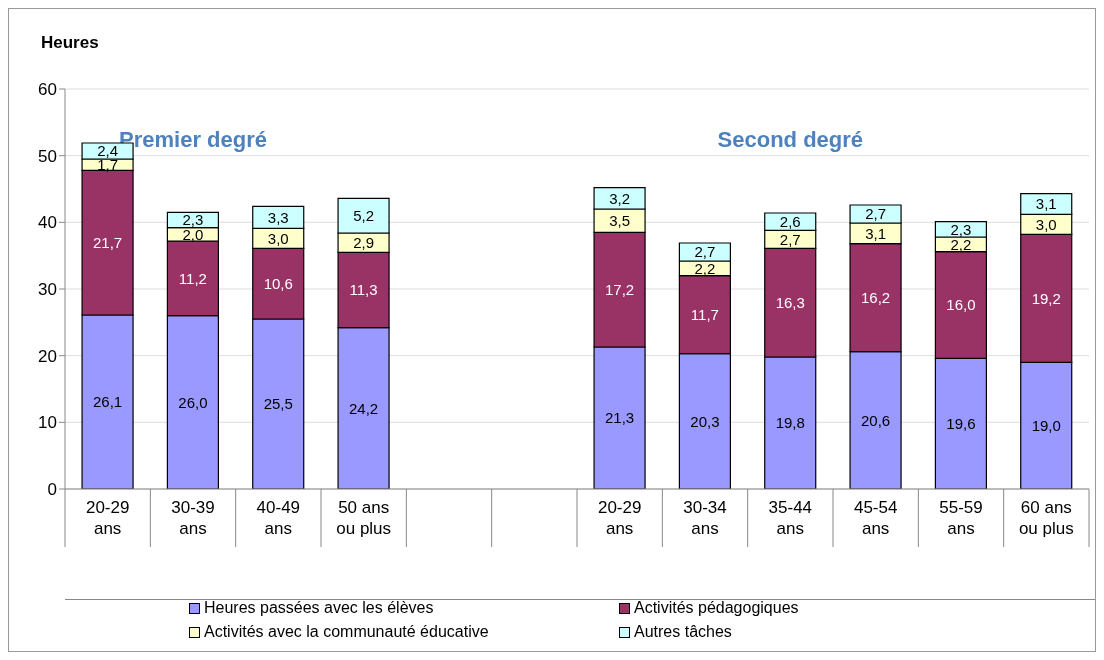 The image size is (1104, 660). I want to click on y-tick-label: 20, so click(47, 356).